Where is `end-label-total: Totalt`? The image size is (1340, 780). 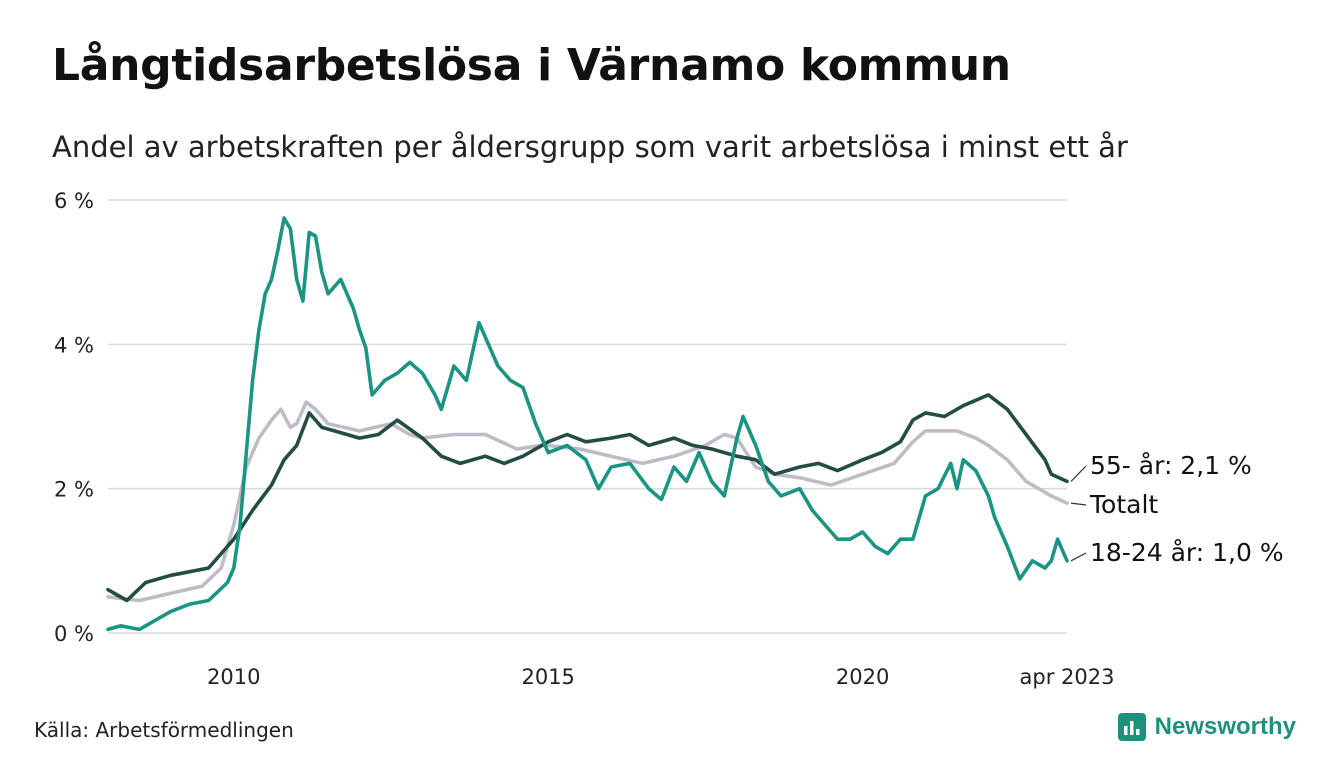 end-label-total: Totalt is located at coordinates (1123, 504).